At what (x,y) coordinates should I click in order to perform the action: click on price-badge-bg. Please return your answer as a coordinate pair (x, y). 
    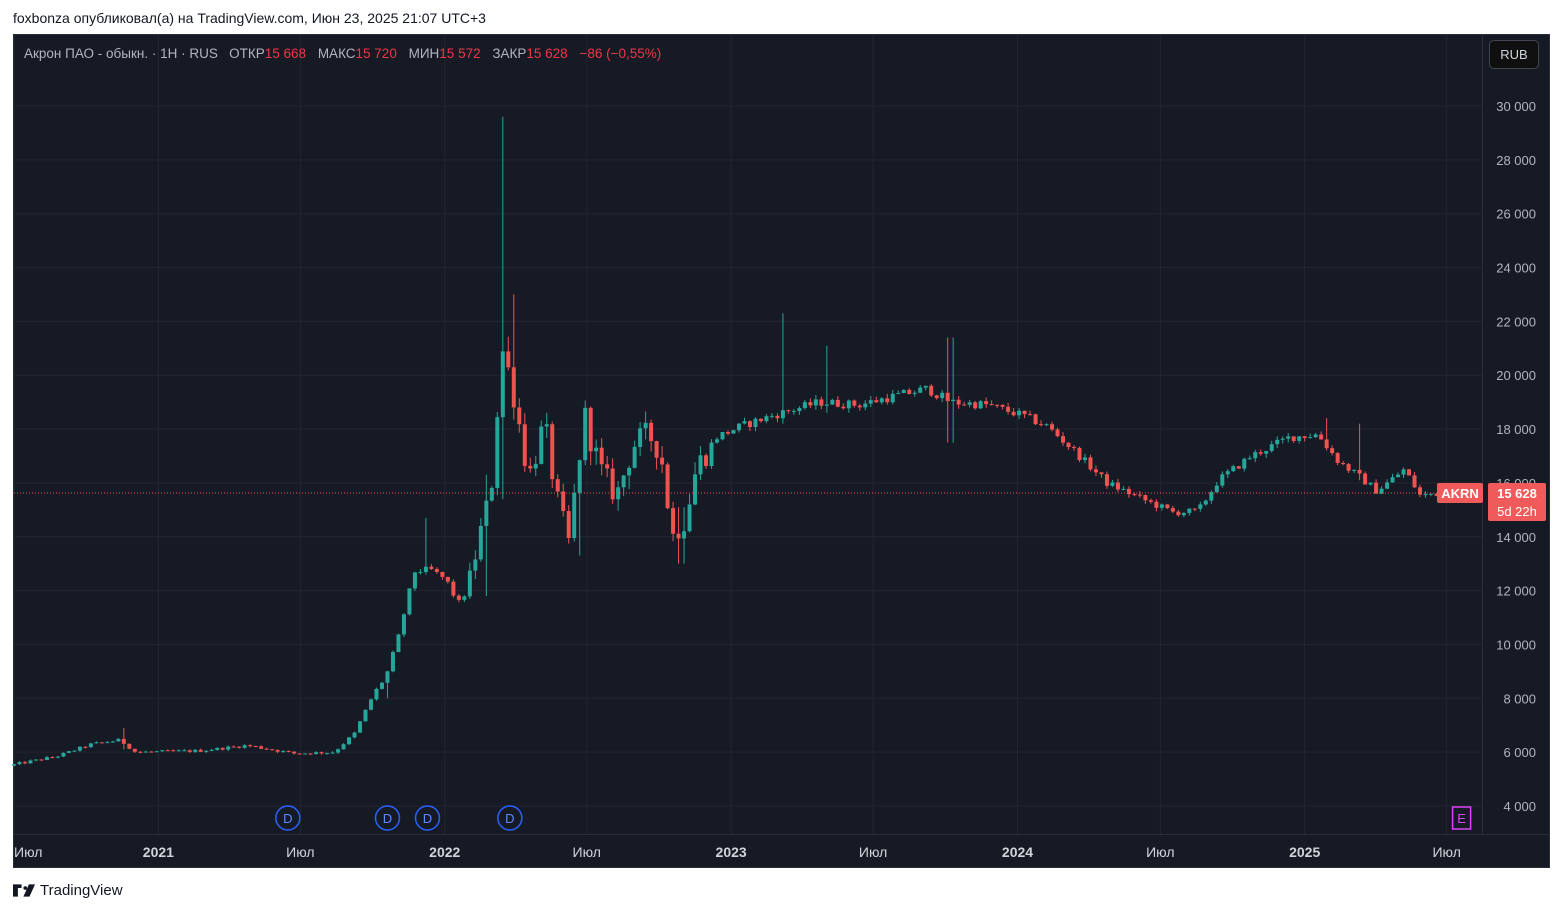
    Looking at the image, I should click on (1517, 501).